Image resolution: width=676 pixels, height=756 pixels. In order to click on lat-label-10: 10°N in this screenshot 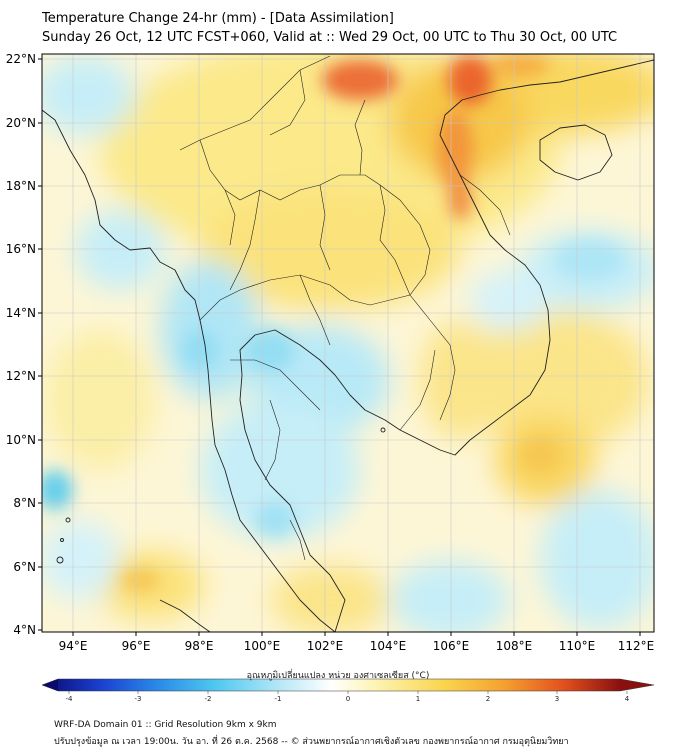, I will do `click(21, 440)`.